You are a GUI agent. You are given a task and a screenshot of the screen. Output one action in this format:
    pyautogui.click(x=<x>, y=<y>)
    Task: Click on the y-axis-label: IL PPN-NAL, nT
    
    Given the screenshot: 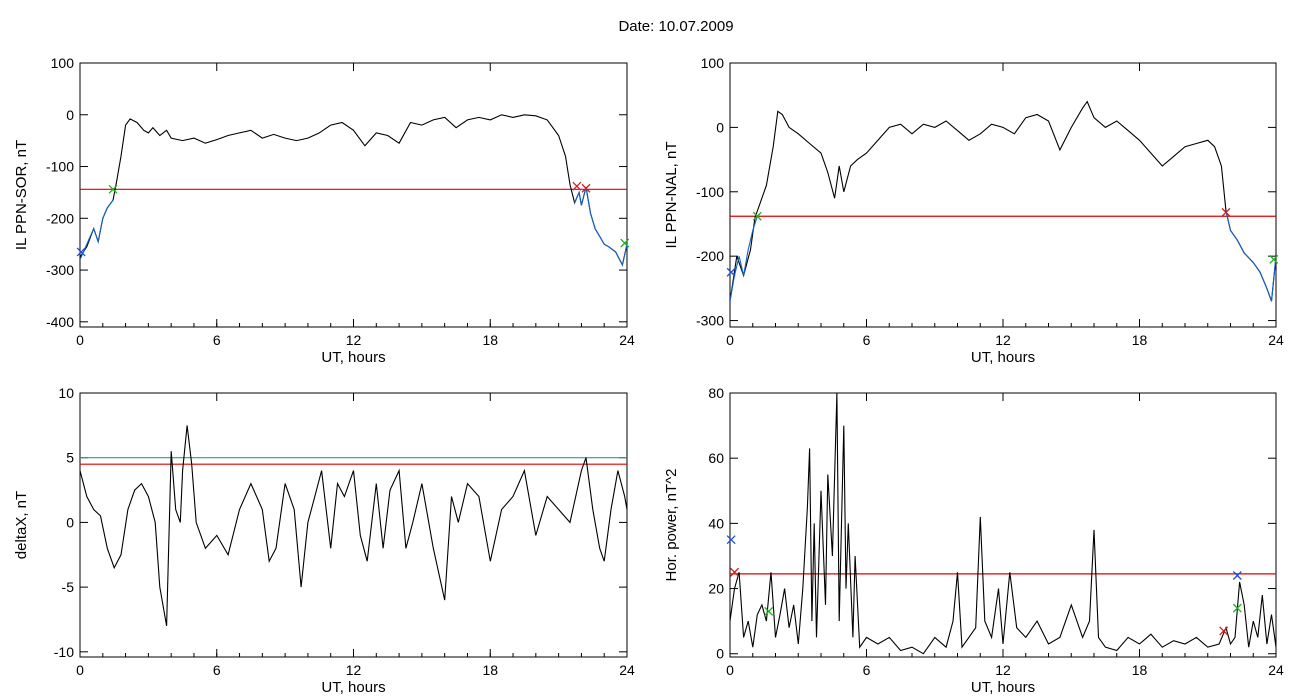 What is the action you would take?
    pyautogui.click(x=671, y=195)
    